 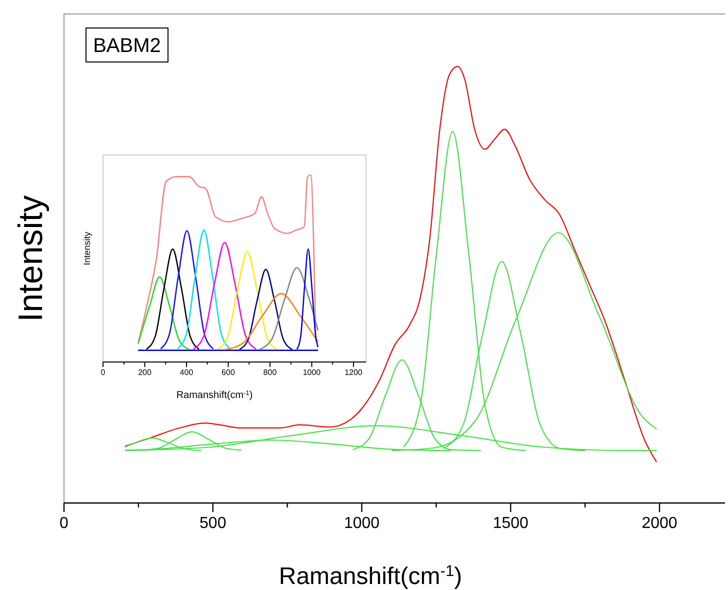 I want to click on x-tick-label: 1500, so click(x=510, y=523).